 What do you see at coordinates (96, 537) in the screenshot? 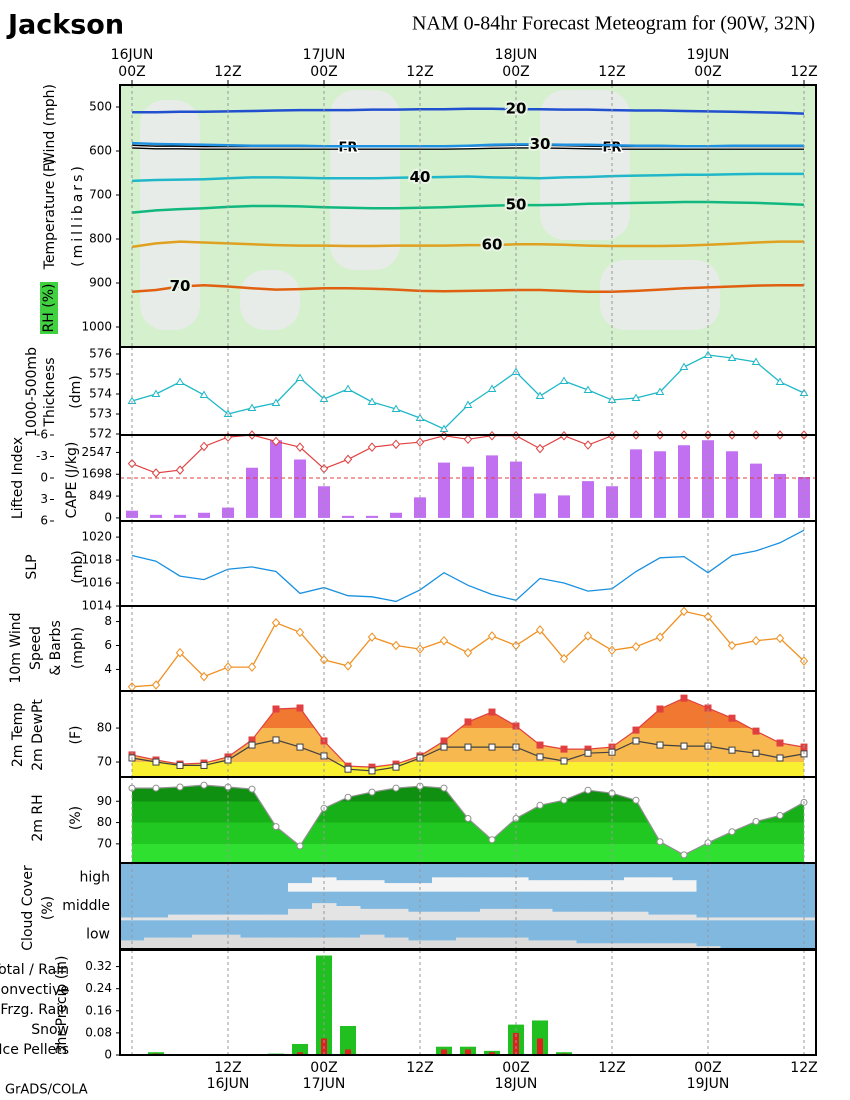
I see `y-tick-label: 1020` at bounding box center [96, 537].